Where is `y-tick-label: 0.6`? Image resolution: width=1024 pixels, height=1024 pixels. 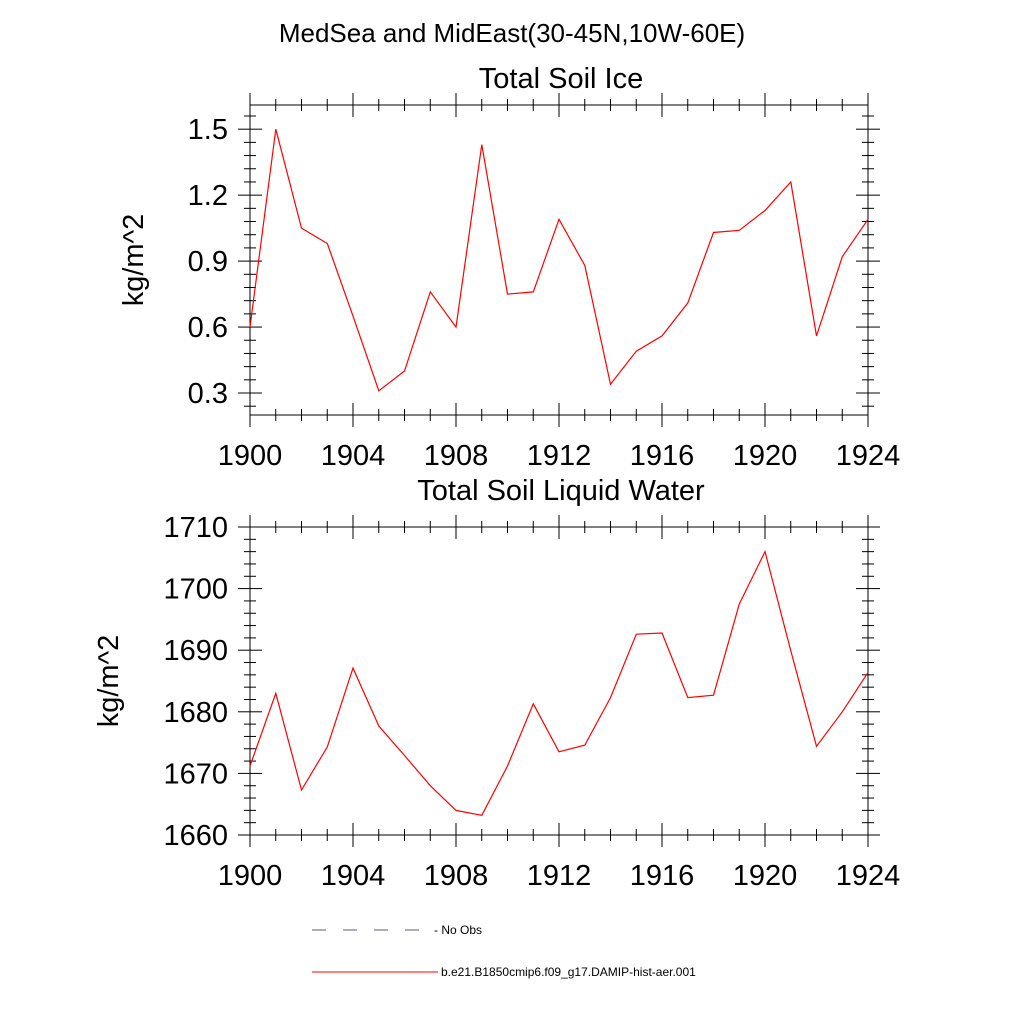 y-tick-label: 0.6 is located at coordinates (208, 328).